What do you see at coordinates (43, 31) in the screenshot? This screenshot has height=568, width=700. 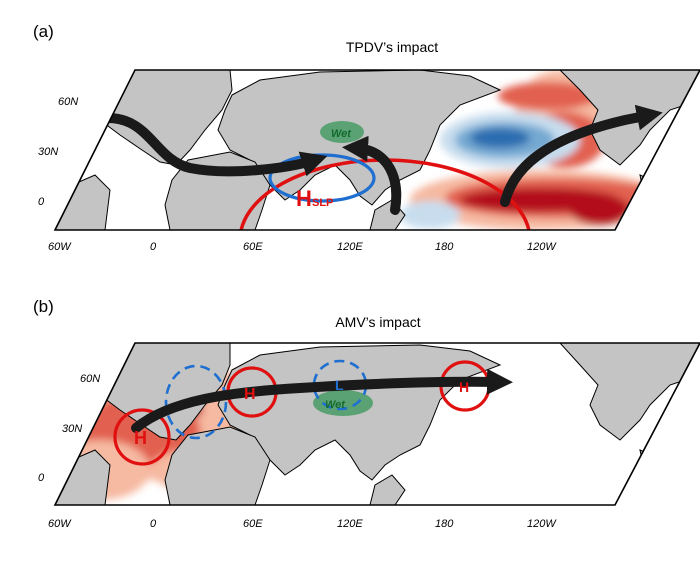 I see `panel-a-label: (a)` at bounding box center [43, 31].